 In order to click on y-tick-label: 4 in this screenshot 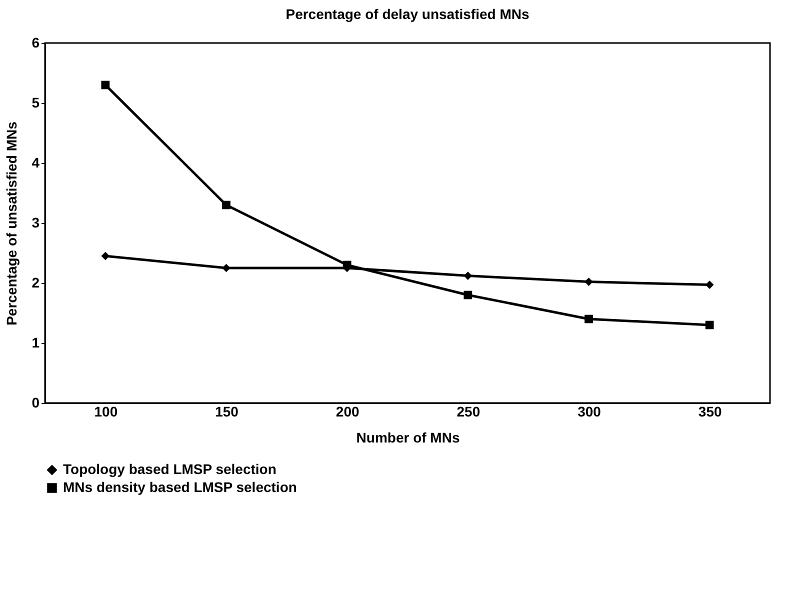, I will do `click(36, 162)`.